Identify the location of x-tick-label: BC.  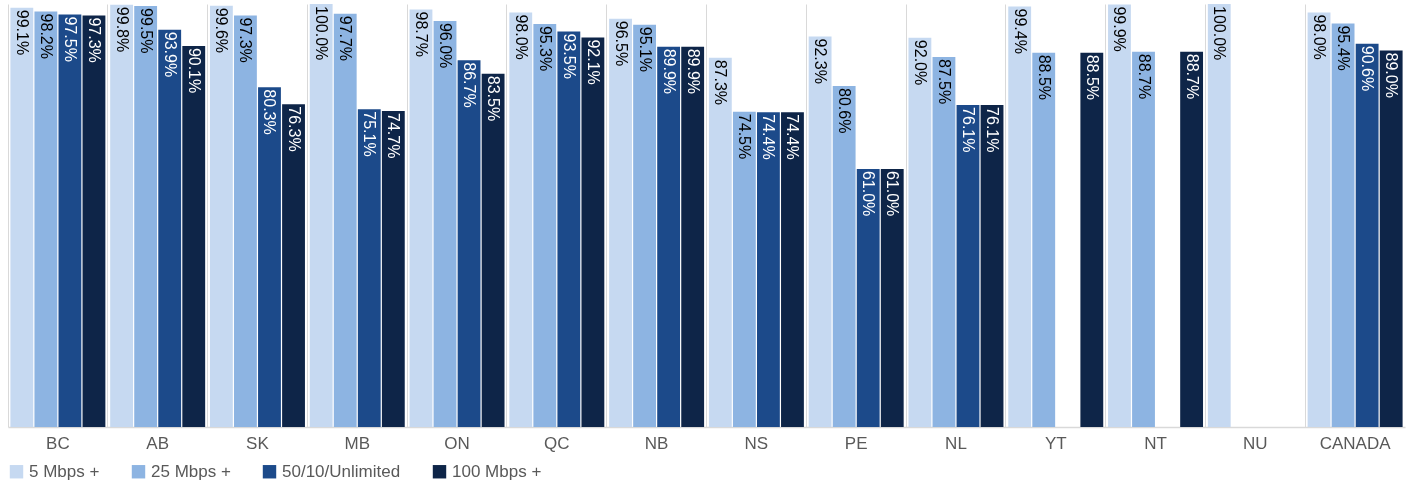
(58, 443).